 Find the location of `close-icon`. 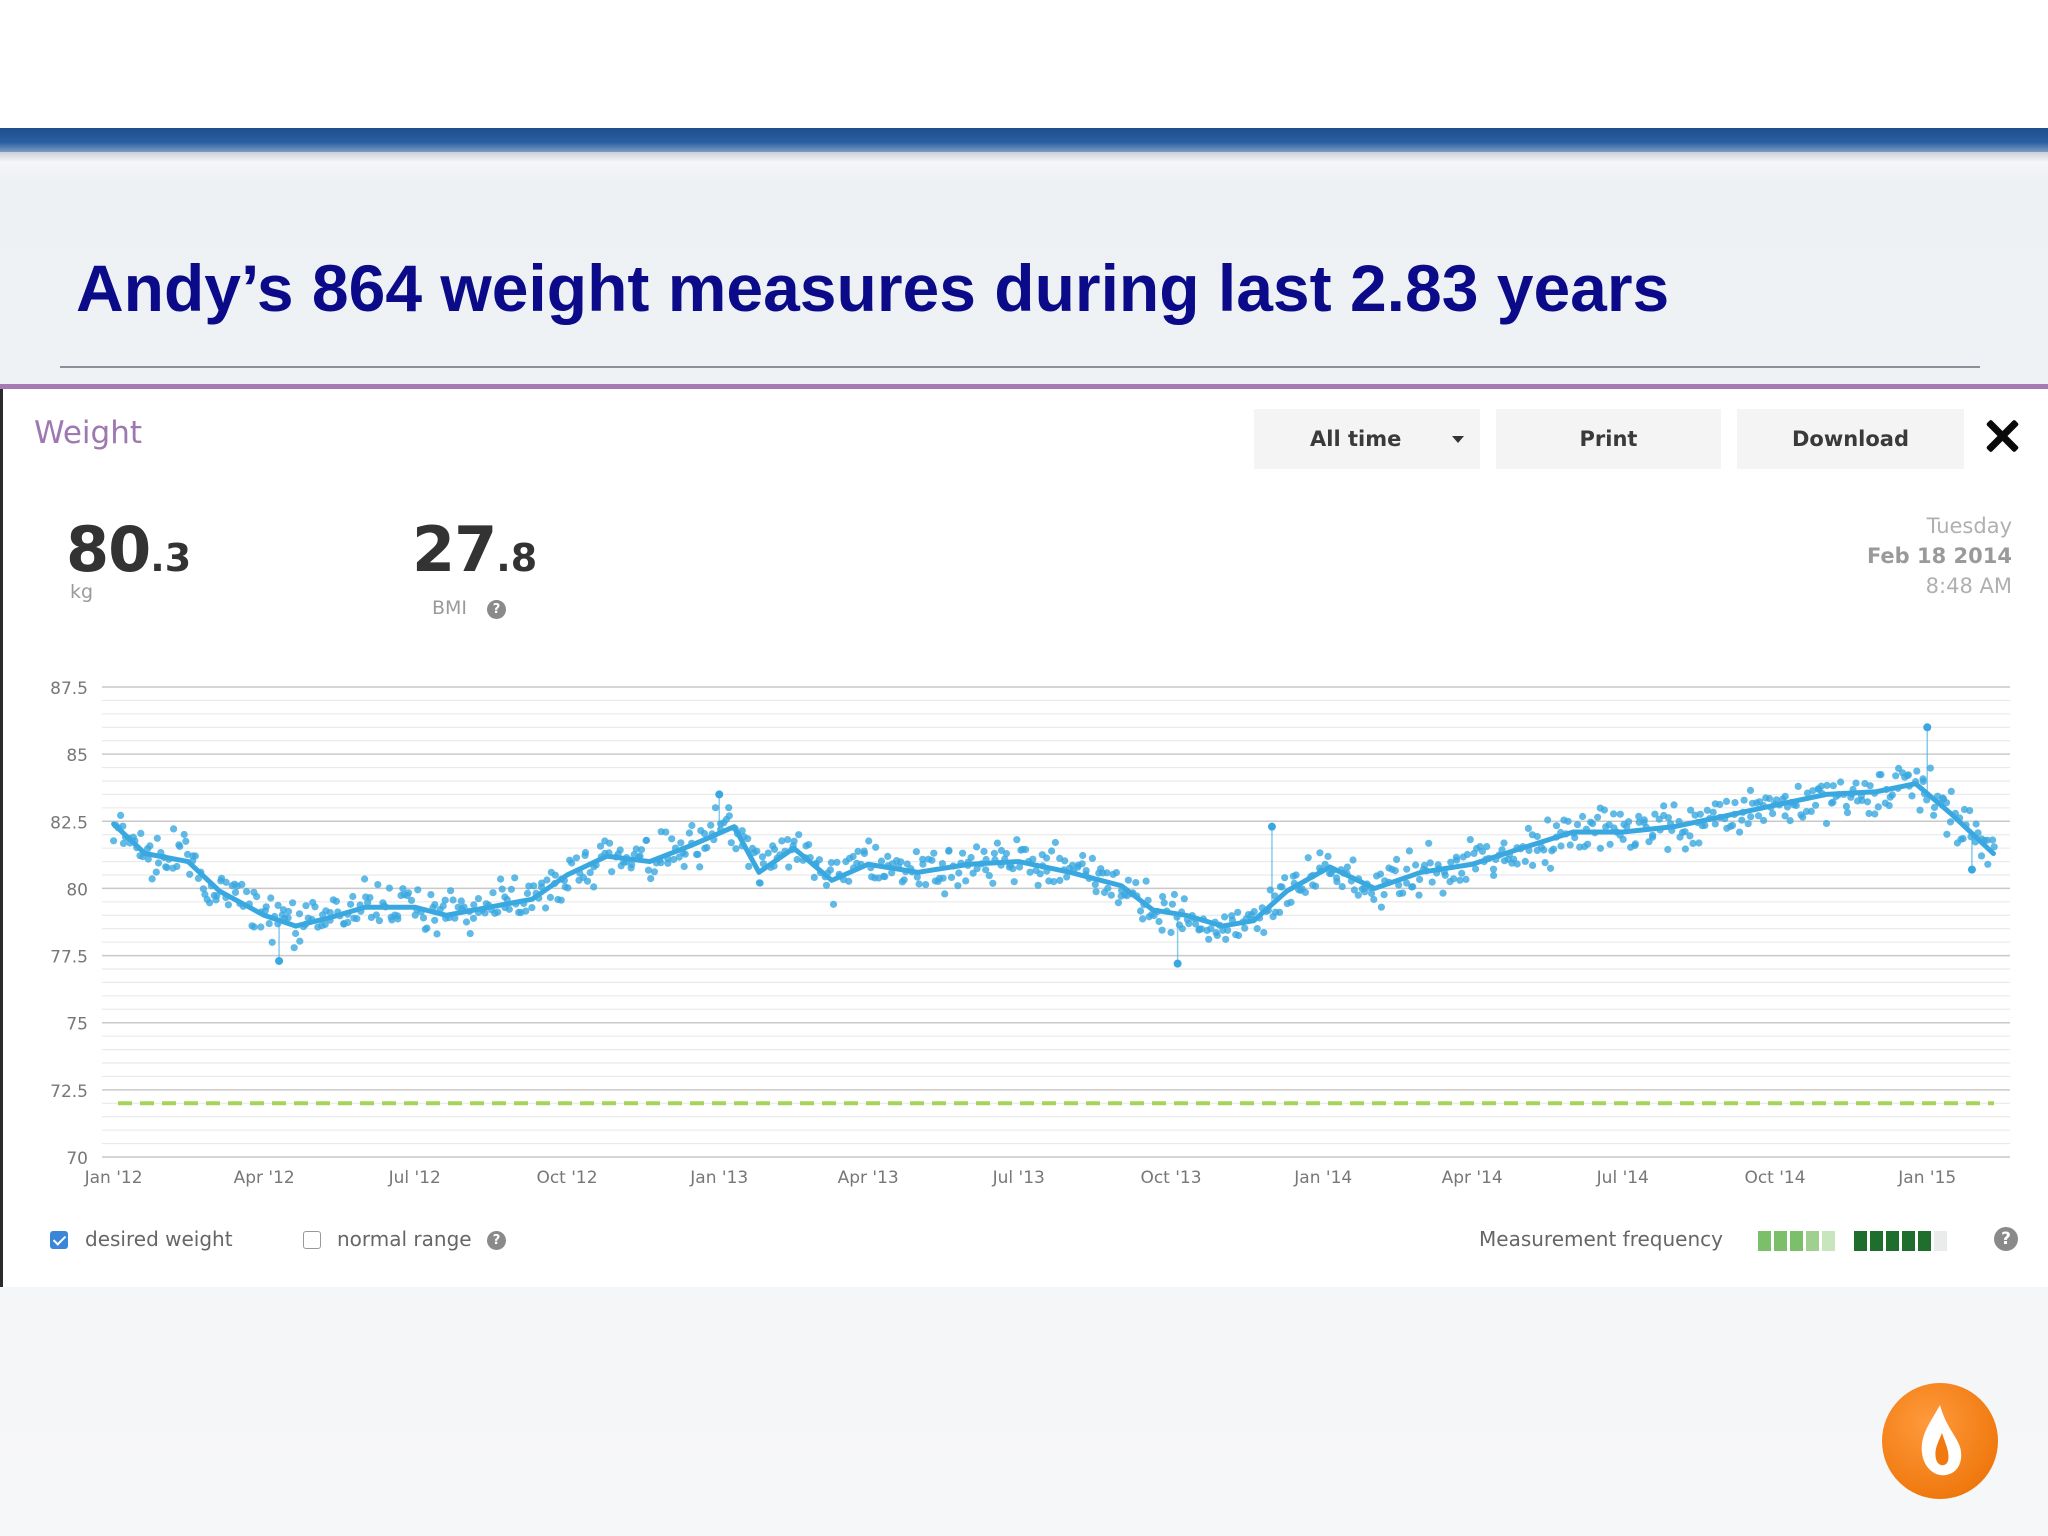

close-icon is located at coordinates (2002, 436).